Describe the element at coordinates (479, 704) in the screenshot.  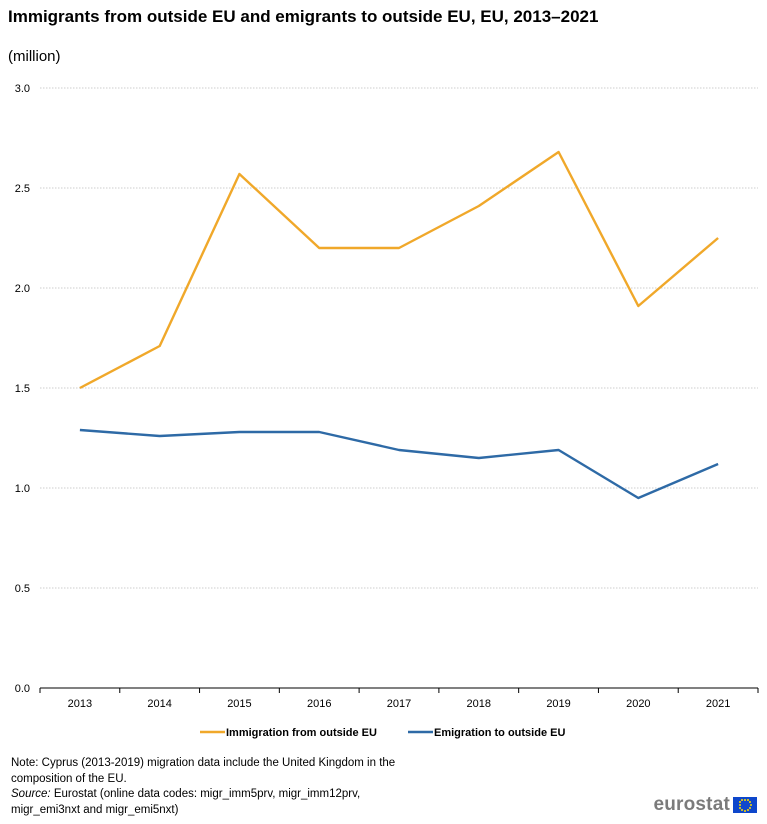
I see `x-tick-label: 2018` at that location.